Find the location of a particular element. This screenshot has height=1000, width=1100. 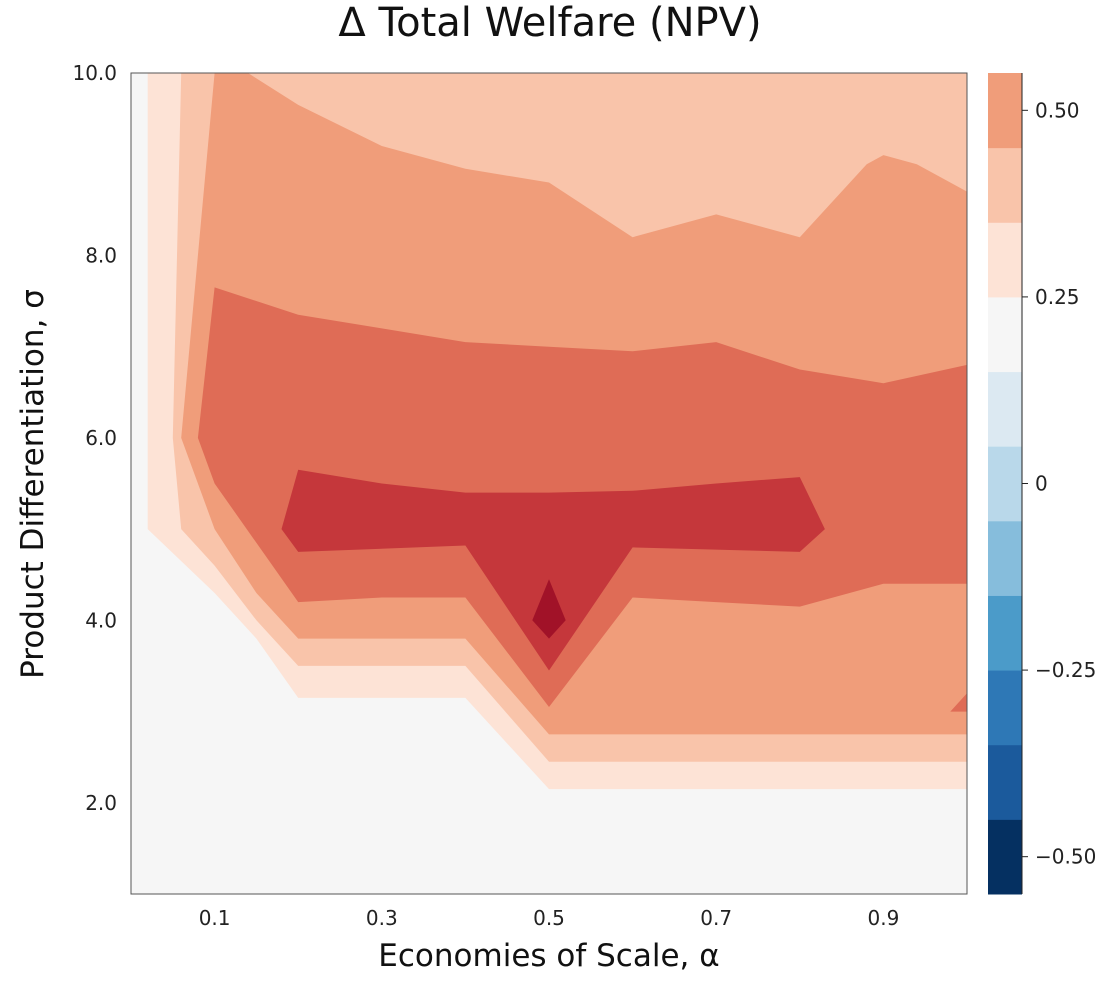

colorbar-tick-label: 0.25 is located at coordinates (1057, 297).